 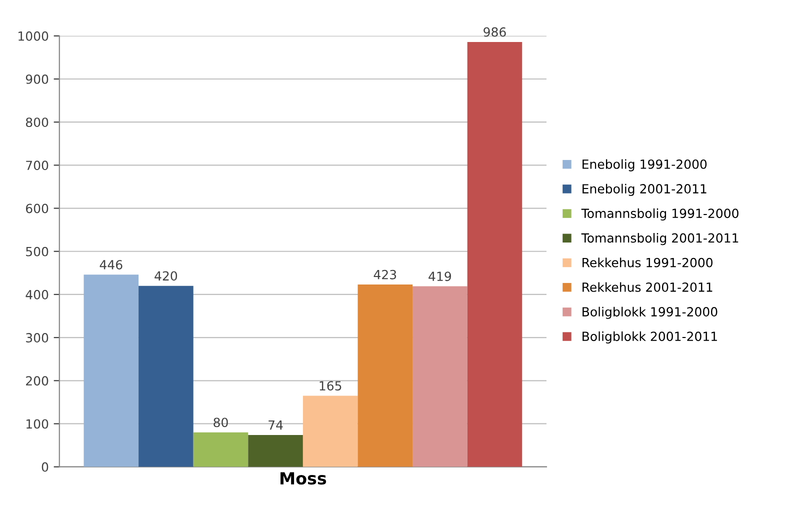 What do you see at coordinates (659, 214) in the screenshot?
I see `legend-label: Tomannsbolig 1991-2000` at bounding box center [659, 214].